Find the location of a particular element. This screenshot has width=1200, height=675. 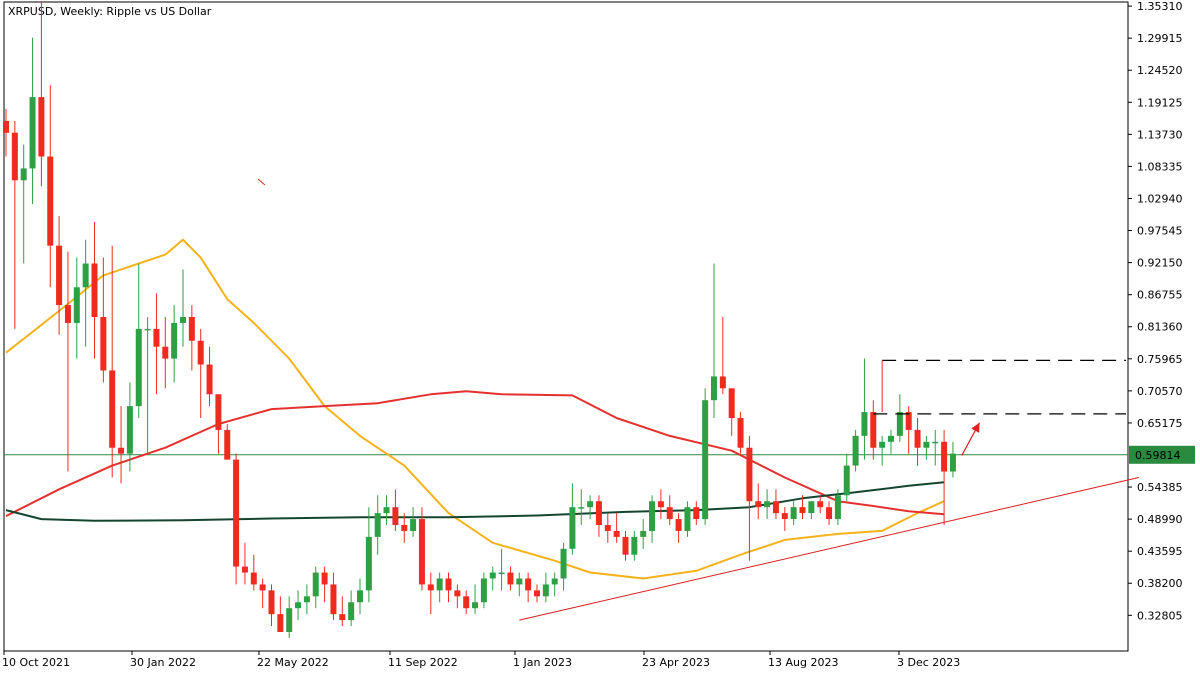

stray-mark is located at coordinates (261, 182).